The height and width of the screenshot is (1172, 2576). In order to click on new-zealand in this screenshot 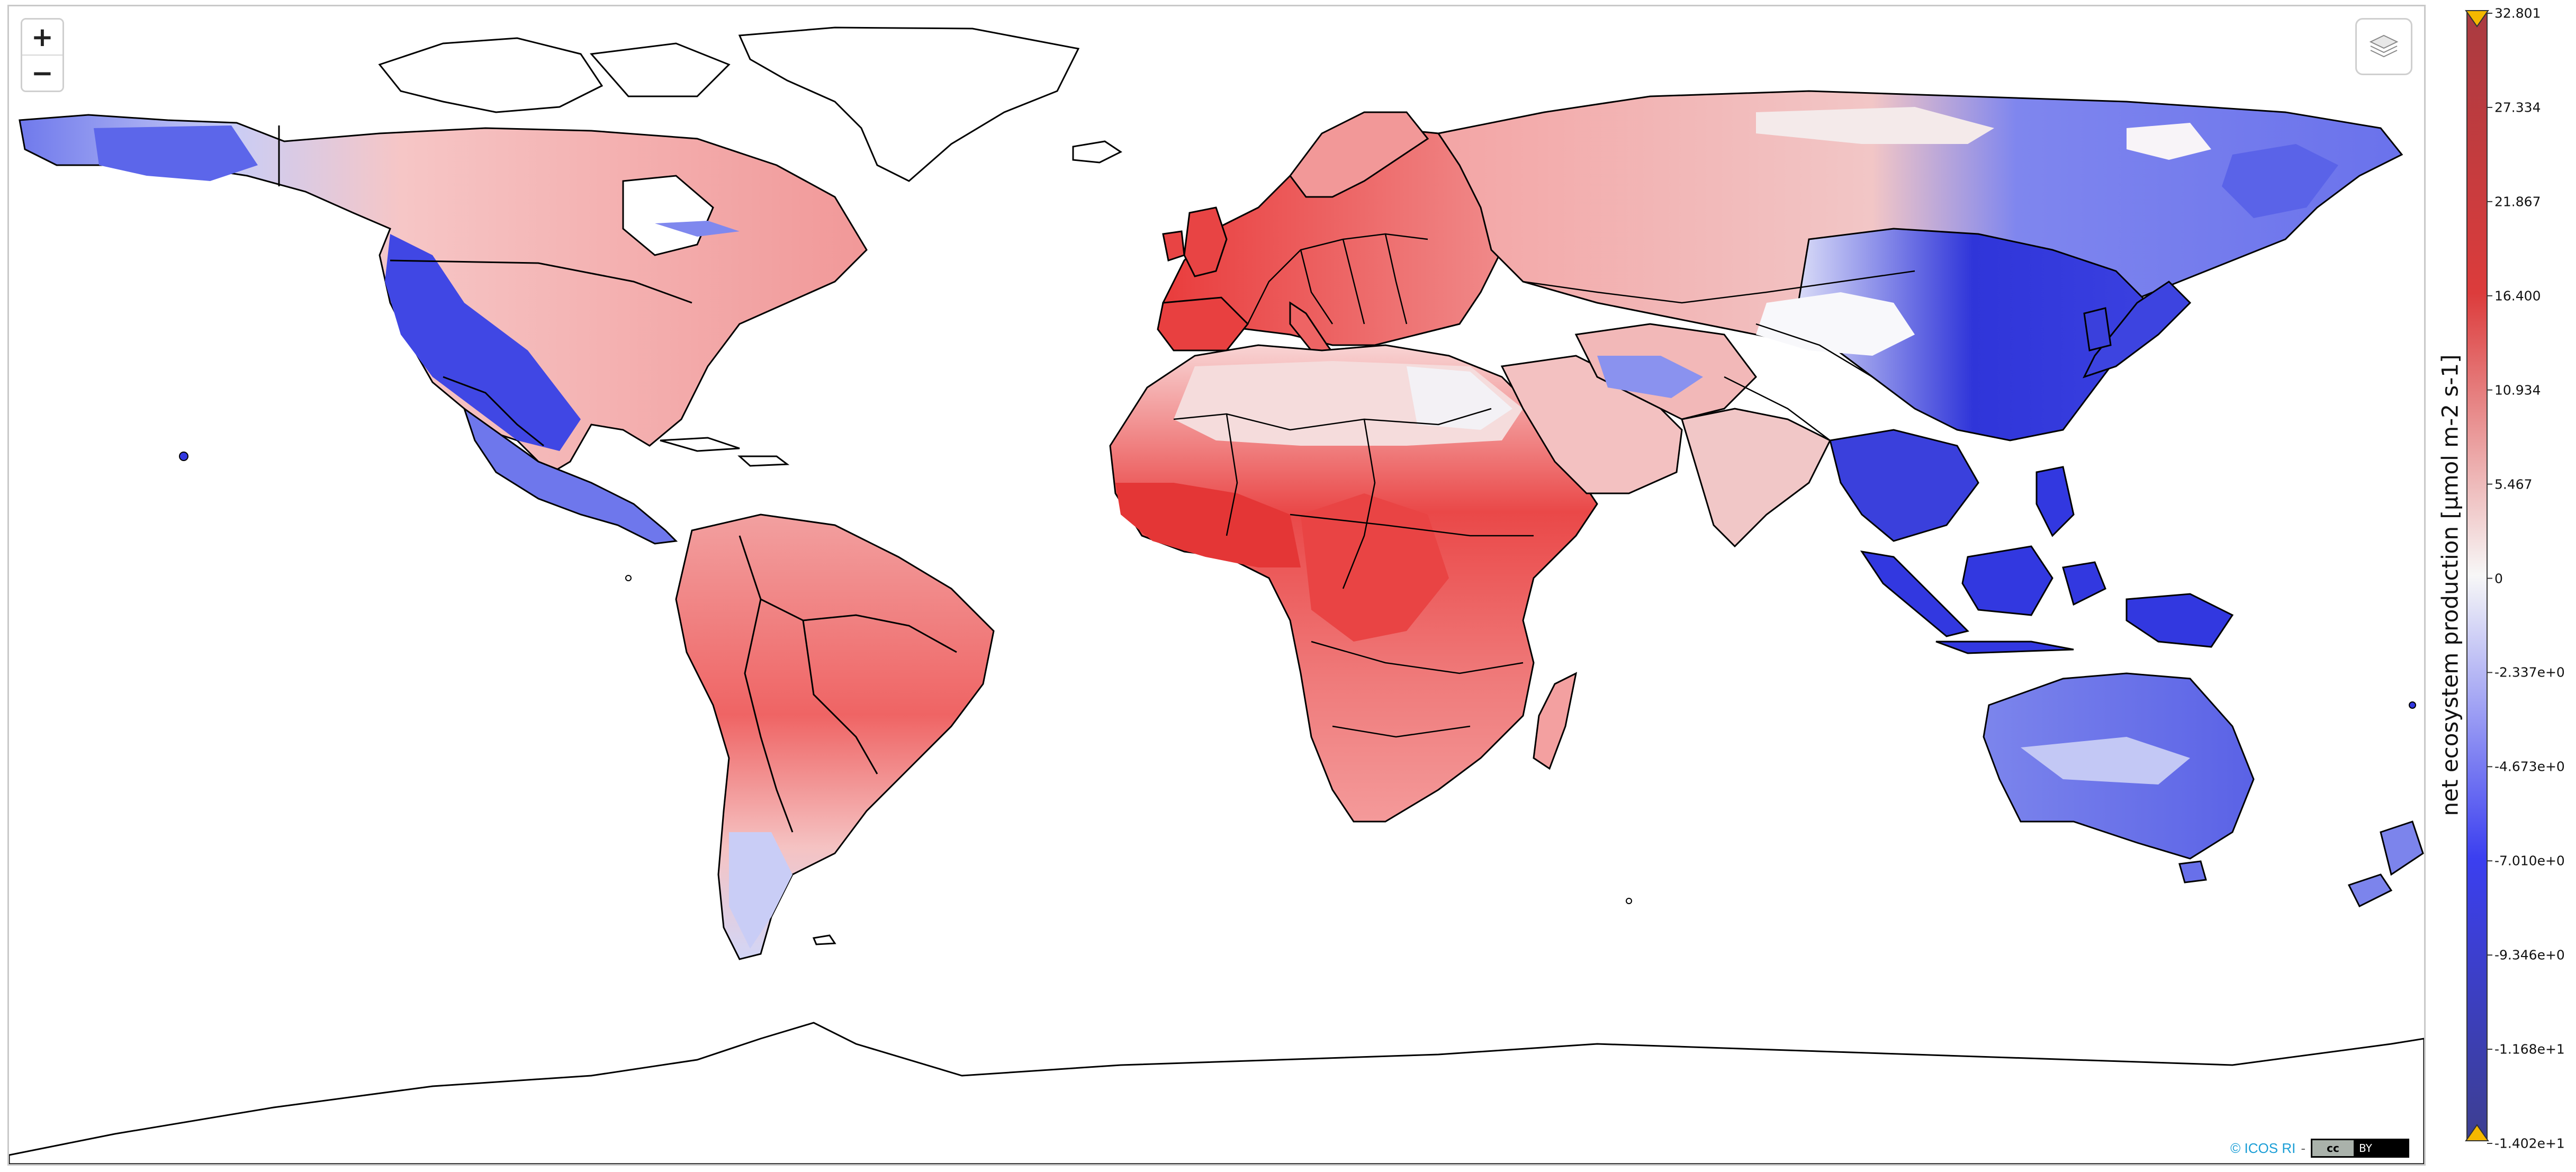, I will do `click(2402, 848)`.